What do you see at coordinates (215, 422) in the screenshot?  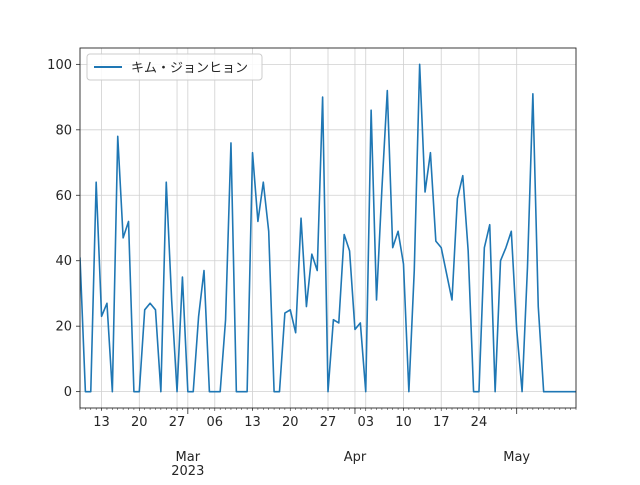 I see `x-minor-tick-label: 06` at bounding box center [215, 422].